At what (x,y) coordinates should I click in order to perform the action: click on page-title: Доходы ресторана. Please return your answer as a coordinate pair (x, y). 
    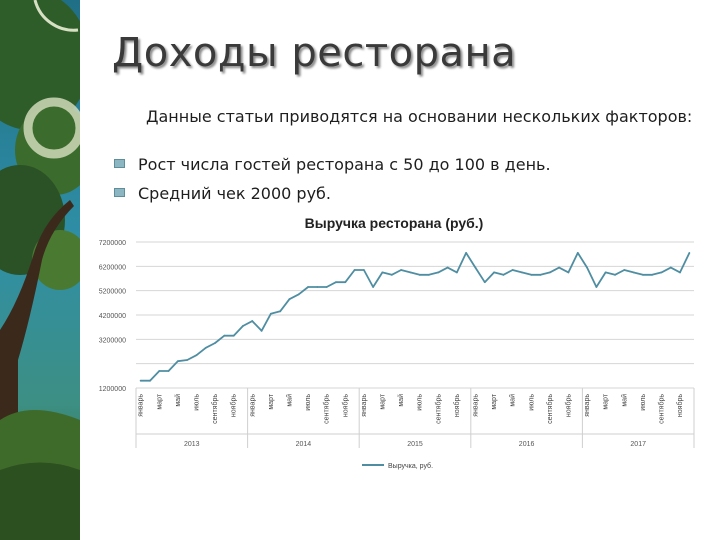
    Looking at the image, I should click on (314, 53).